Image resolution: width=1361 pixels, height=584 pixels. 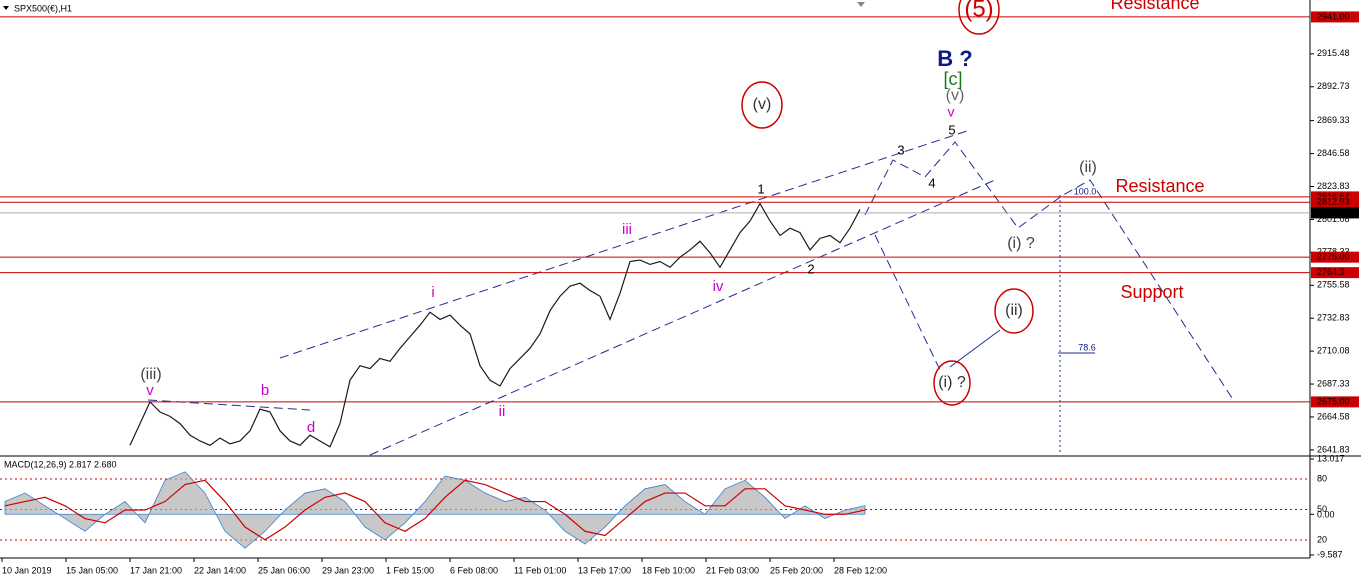 I want to click on scroll-marker, so click(x=861, y=4).